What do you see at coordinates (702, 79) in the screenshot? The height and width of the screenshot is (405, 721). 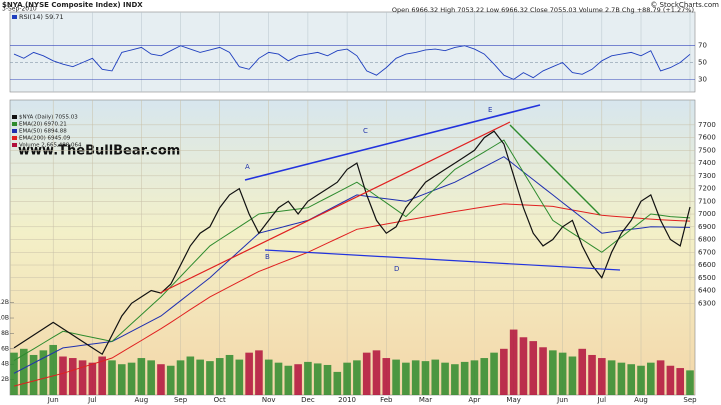 I see `rsi-tick-label: 30` at bounding box center [702, 79].